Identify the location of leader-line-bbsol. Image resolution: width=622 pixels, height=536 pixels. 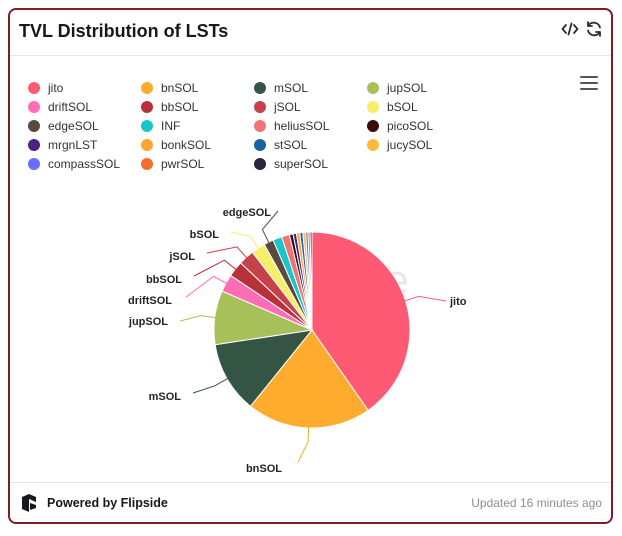
(215, 268).